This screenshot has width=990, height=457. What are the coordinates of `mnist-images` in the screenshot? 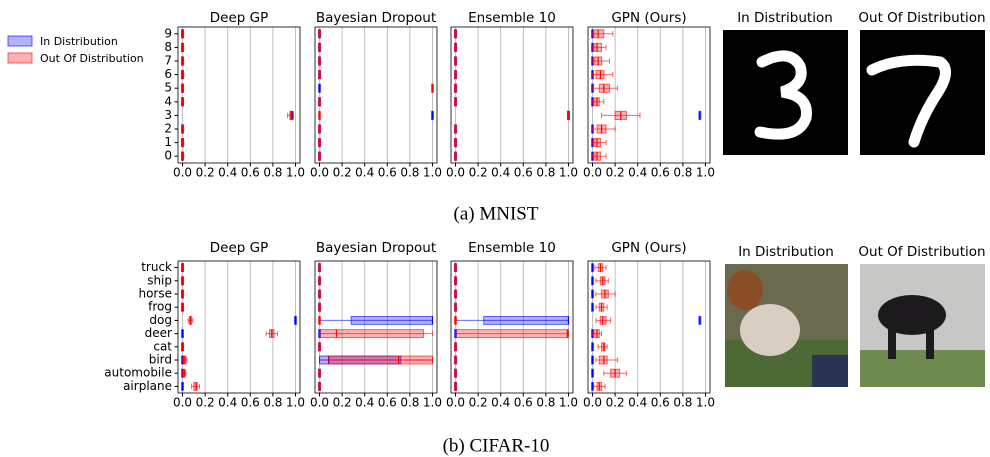 It's located at (854, 92).